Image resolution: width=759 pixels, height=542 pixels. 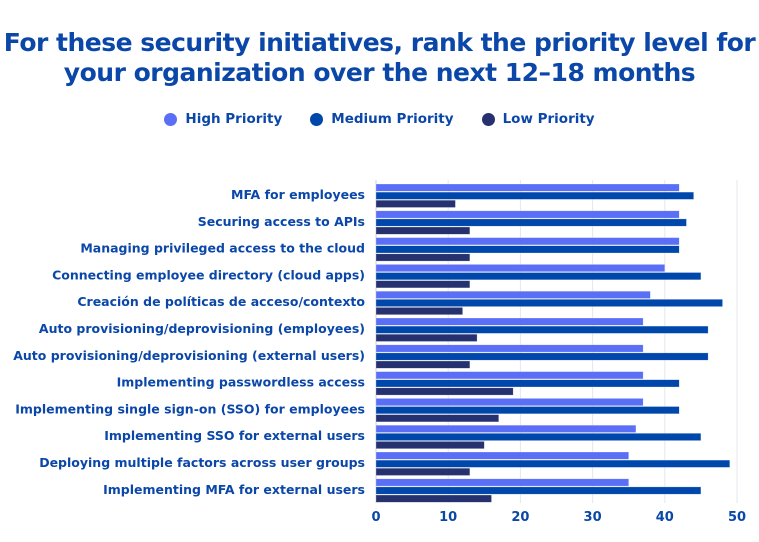 I want to click on legend: High Priority Medium Priority Low Priority, so click(x=379, y=119).